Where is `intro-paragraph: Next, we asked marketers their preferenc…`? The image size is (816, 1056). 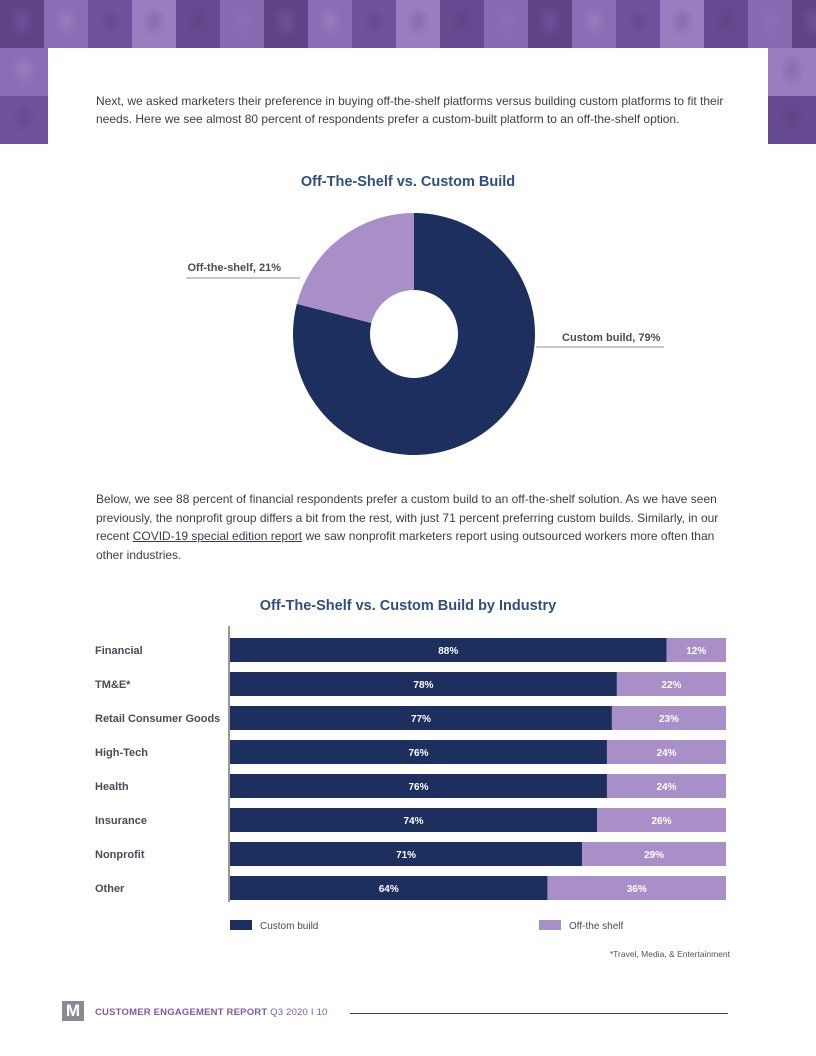
intro-paragraph: Next, we asked marketers their preferenc… is located at coordinates (410, 110).